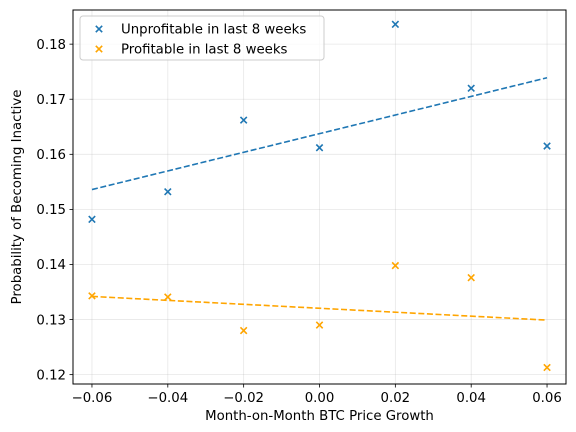 The height and width of the screenshot is (432, 576). What do you see at coordinates (51, 45) in the screenshot?
I see `y-tick-label: 0.18` at bounding box center [51, 45].